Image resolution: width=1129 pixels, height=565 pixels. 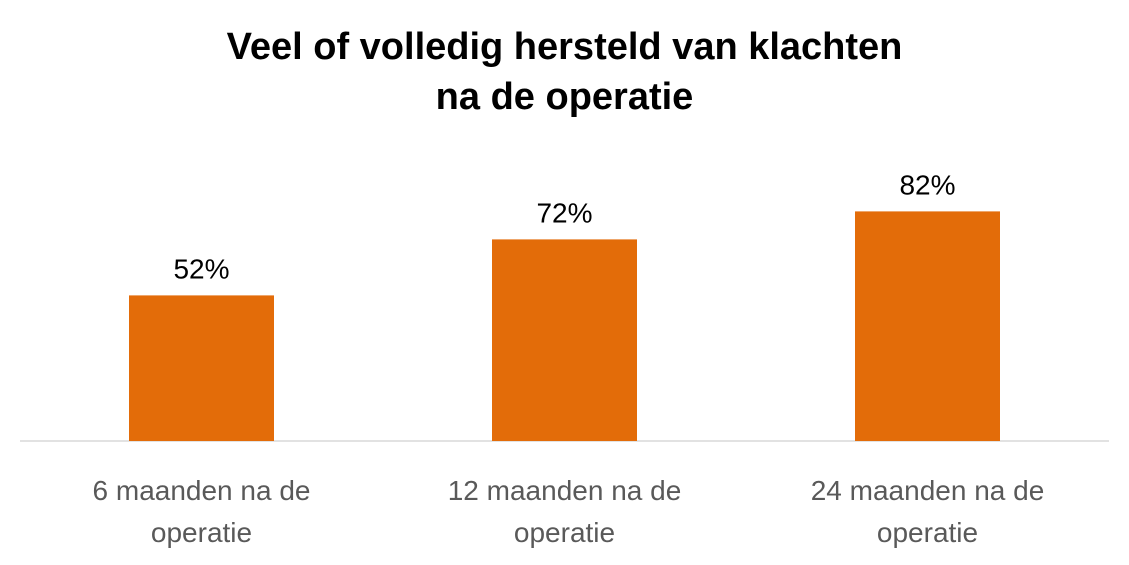 I want to click on data-label-1: 52%, so click(x=201, y=268).